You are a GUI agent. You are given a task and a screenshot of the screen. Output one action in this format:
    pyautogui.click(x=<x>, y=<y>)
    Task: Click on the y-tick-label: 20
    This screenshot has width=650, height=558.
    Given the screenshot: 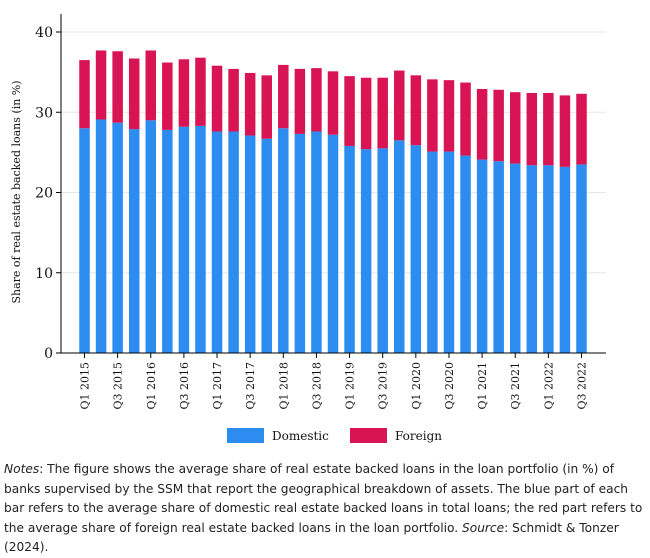 What is the action you would take?
    pyautogui.click(x=44, y=194)
    